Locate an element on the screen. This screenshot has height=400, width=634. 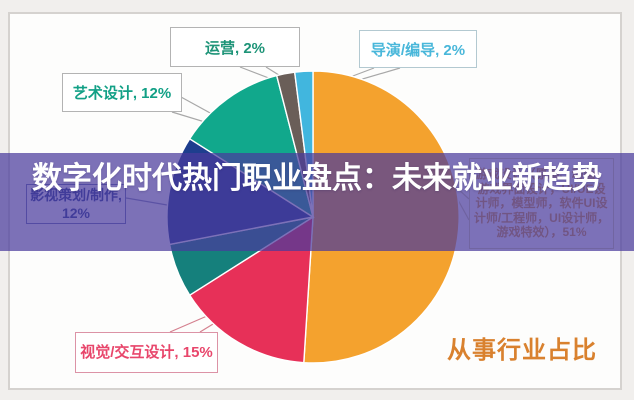
page-title: 数字化时代热门职业盘点：未来就业新趋势 is located at coordinates (317, 178).